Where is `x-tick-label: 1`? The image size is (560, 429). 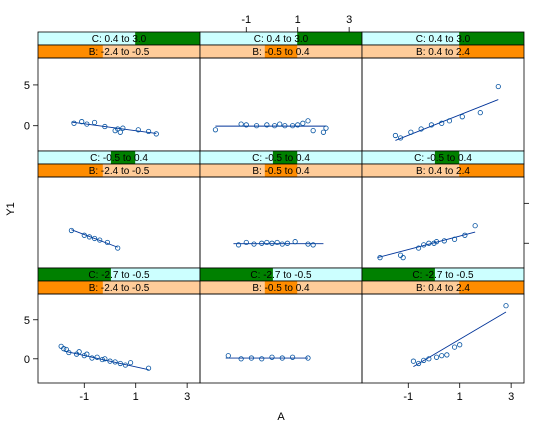
x-tick-label: 1 is located at coordinates (136, 397).